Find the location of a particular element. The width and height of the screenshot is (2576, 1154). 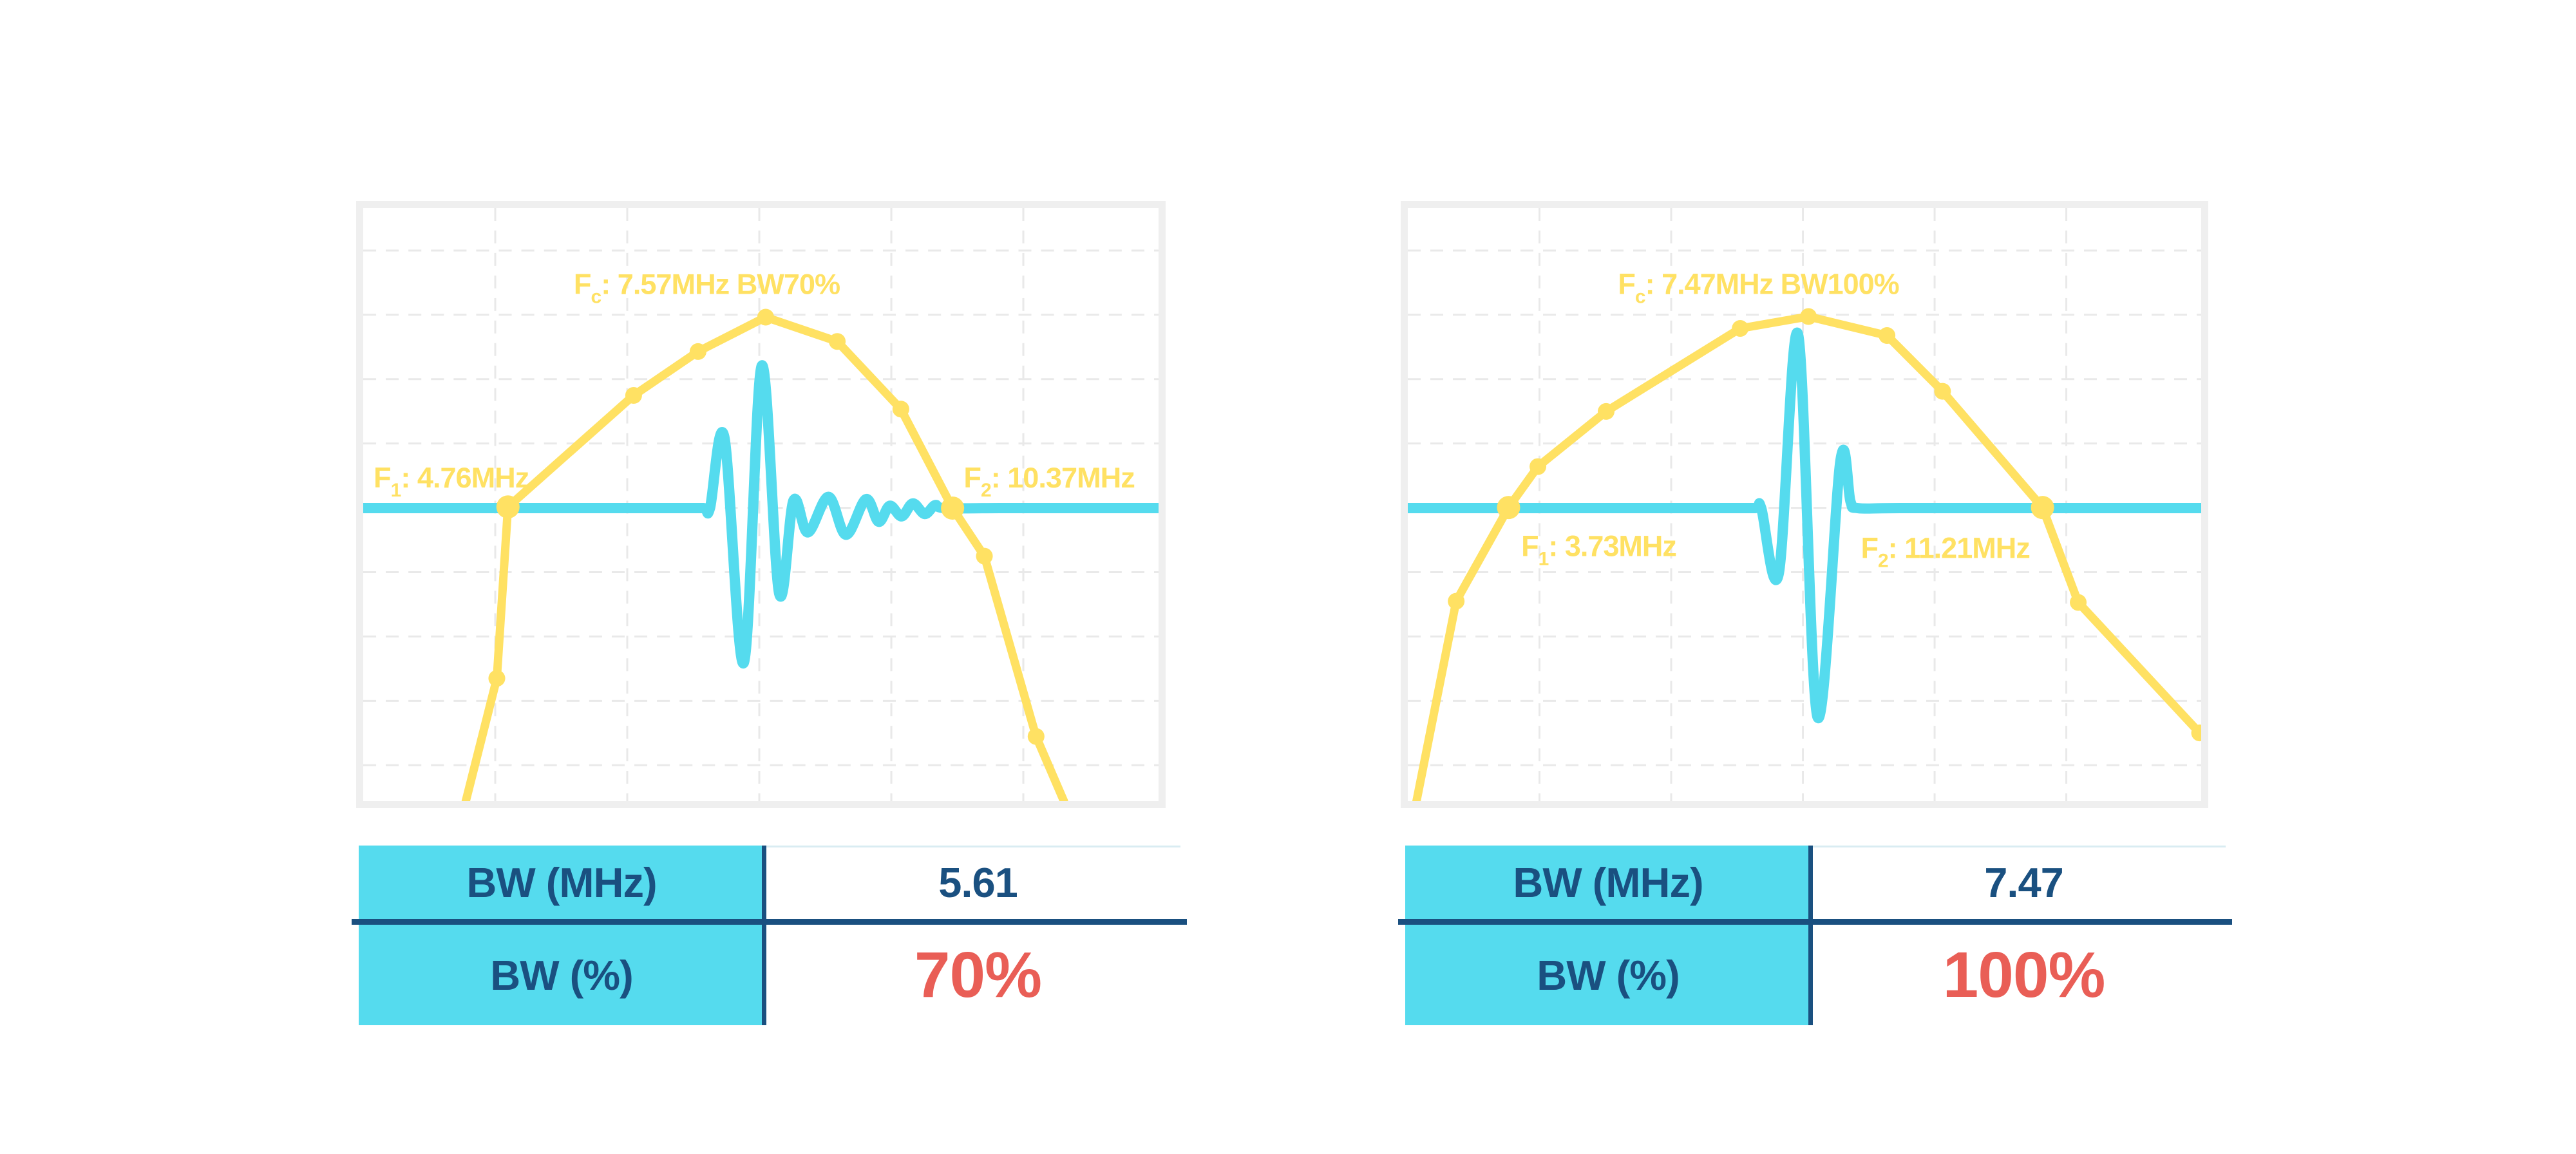

svg-text: F2: 11.21MHz is located at coordinates (1945, 551).